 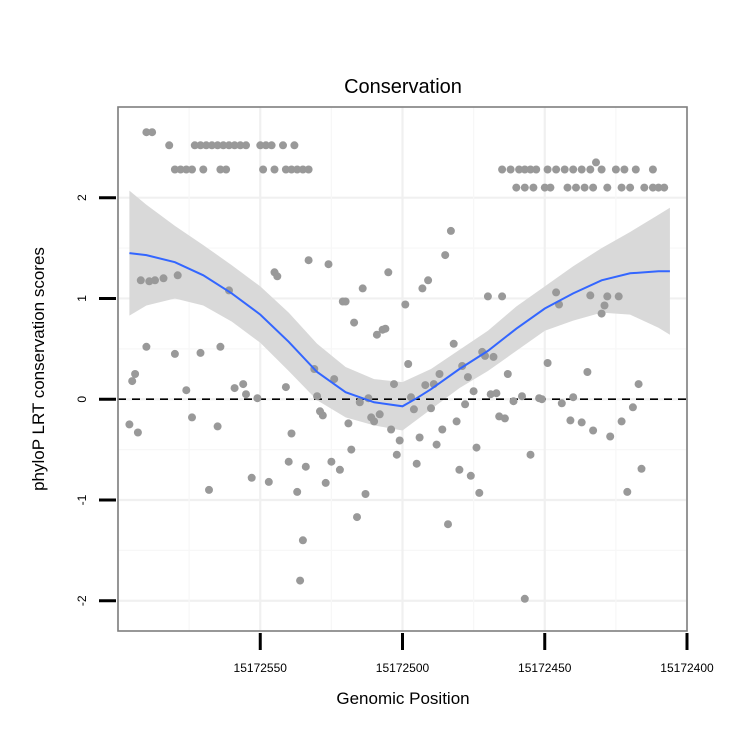 What do you see at coordinates (82, 197) in the screenshot?
I see `y-tick-label: 2` at bounding box center [82, 197].